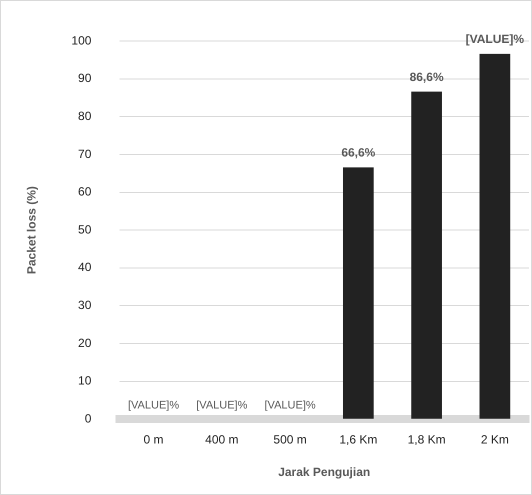  Describe the element at coordinates (85, 115) in the screenshot. I see `y-tick-label: 80` at that location.